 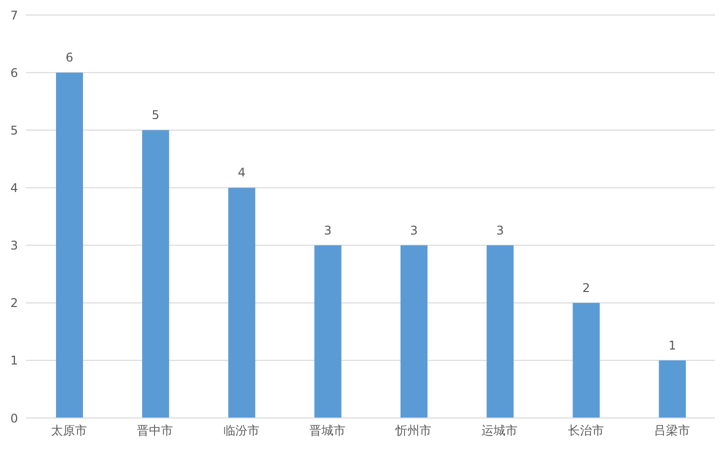 I want to click on y-tick-label: 2, so click(x=14, y=303).